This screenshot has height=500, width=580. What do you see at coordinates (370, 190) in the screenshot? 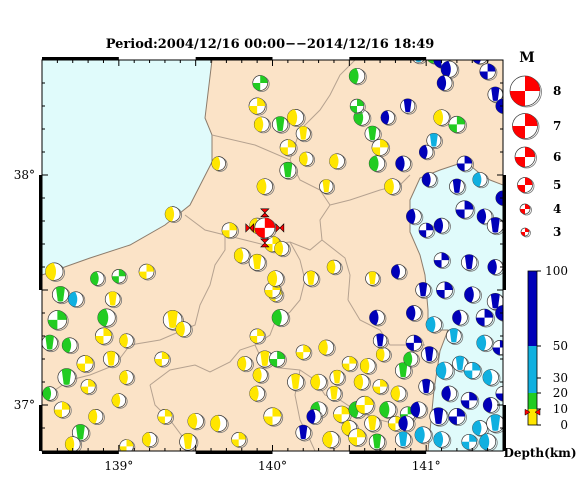
I see `border-line` at bounding box center [370, 190].